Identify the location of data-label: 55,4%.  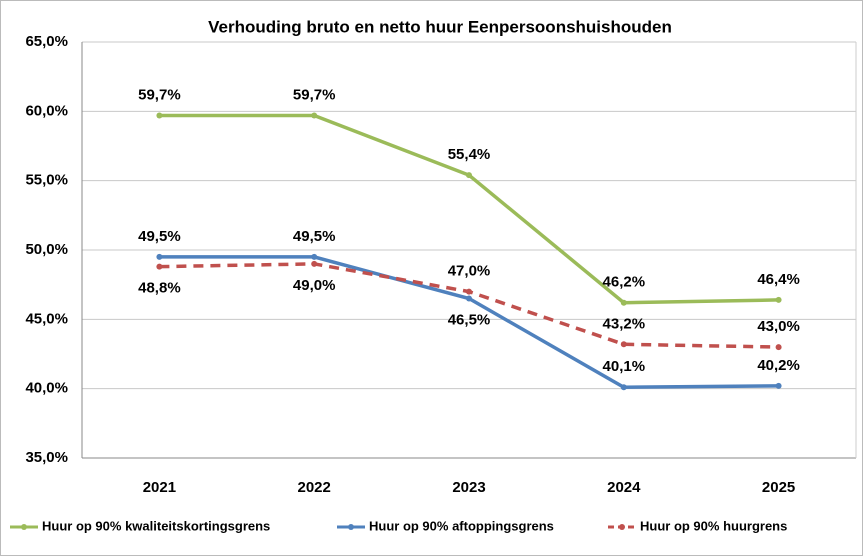
(469, 154).